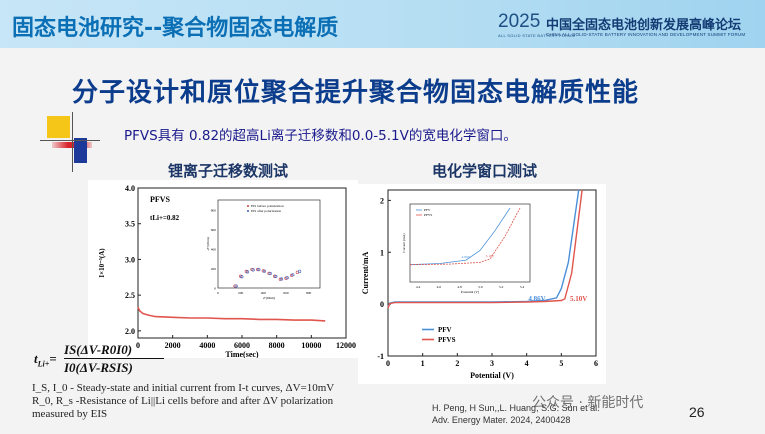 Image resolution: width=765 pixels, height=434 pixels. Describe the element at coordinates (102, 263) in the screenshot. I see `y-axis-label: I×10⁻⁵(A)` at that location.